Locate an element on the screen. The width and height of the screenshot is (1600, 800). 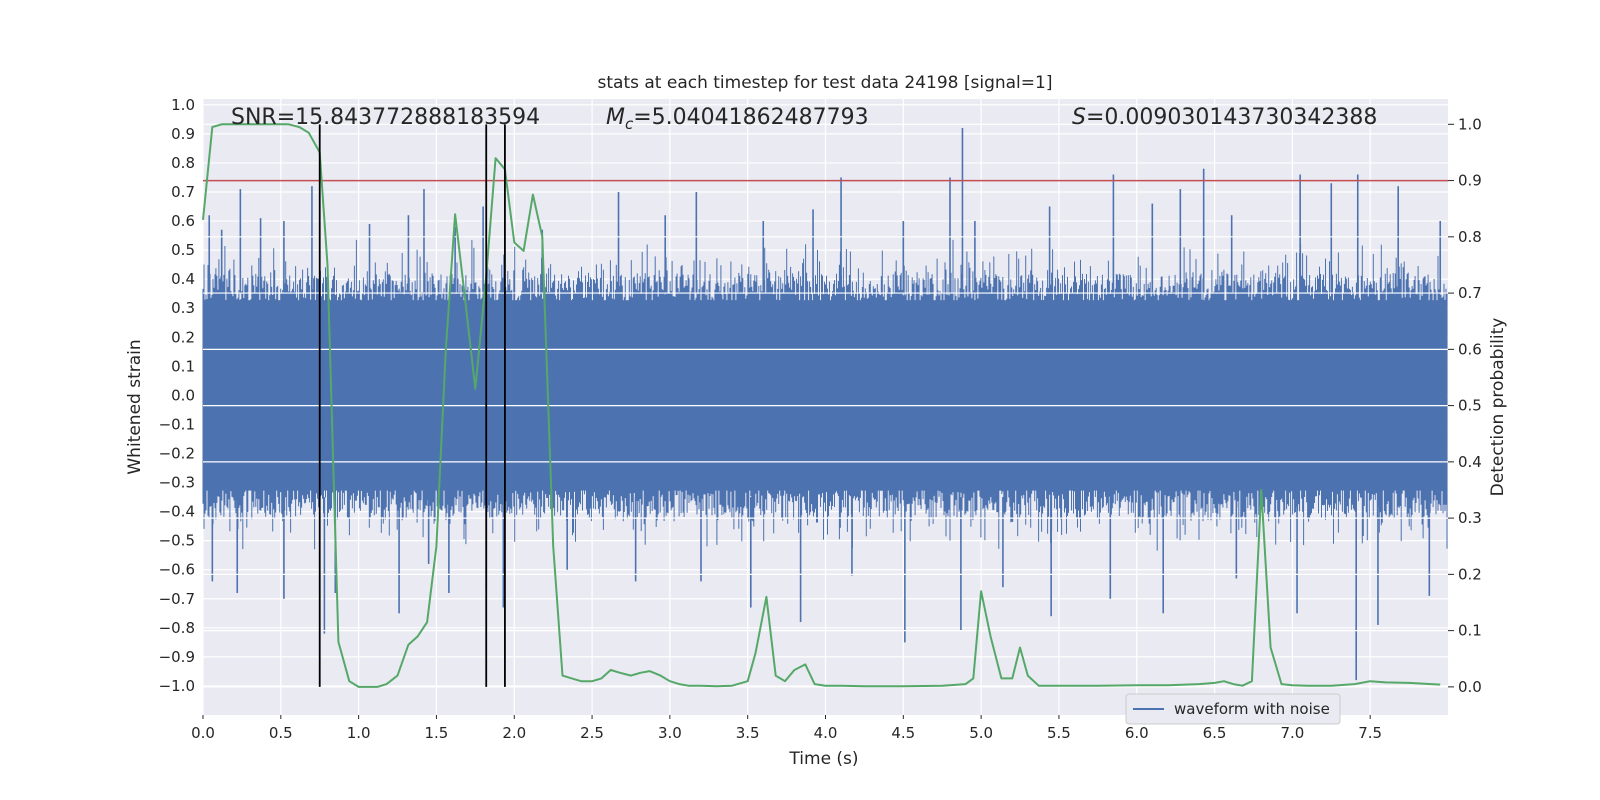
legend-box is located at coordinates (1233, 709).